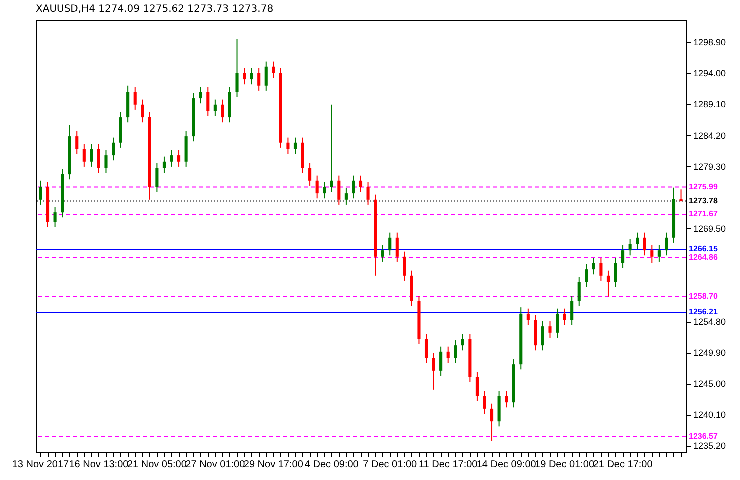 The width and height of the screenshot is (740, 480). Describe the element at coordinates (710, 167) in the screenshot. I see `y-tick-label: 1279.30` at that location.